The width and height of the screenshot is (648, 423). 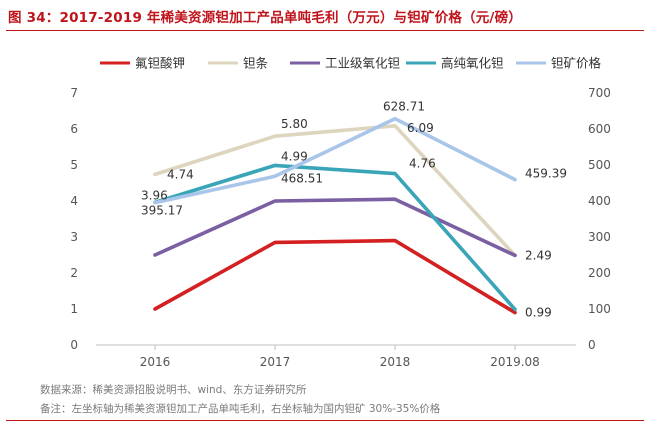 I want to click on legend-label: 氟钽酸钾, so click(x=160, y=63).